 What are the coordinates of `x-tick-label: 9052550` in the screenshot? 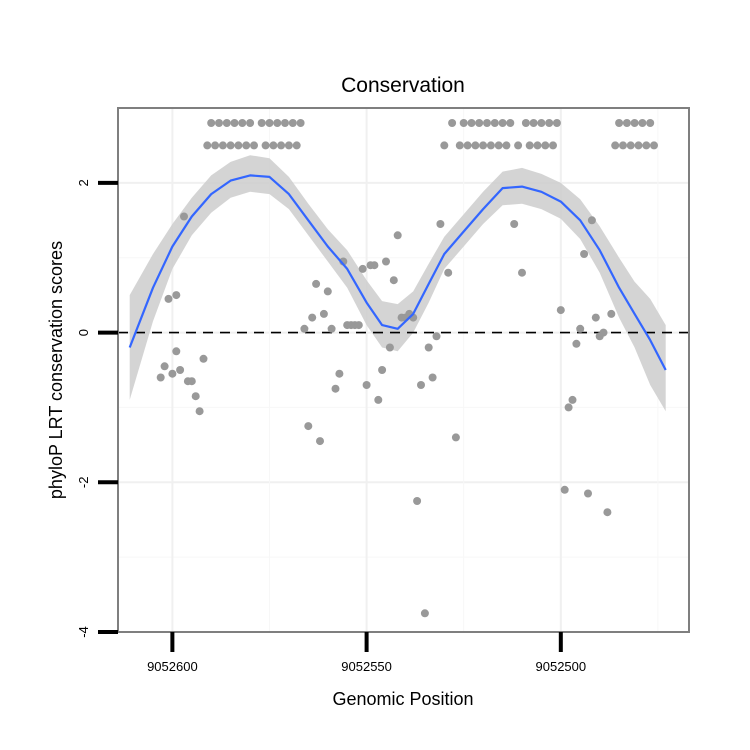 It's located at (366, 666).